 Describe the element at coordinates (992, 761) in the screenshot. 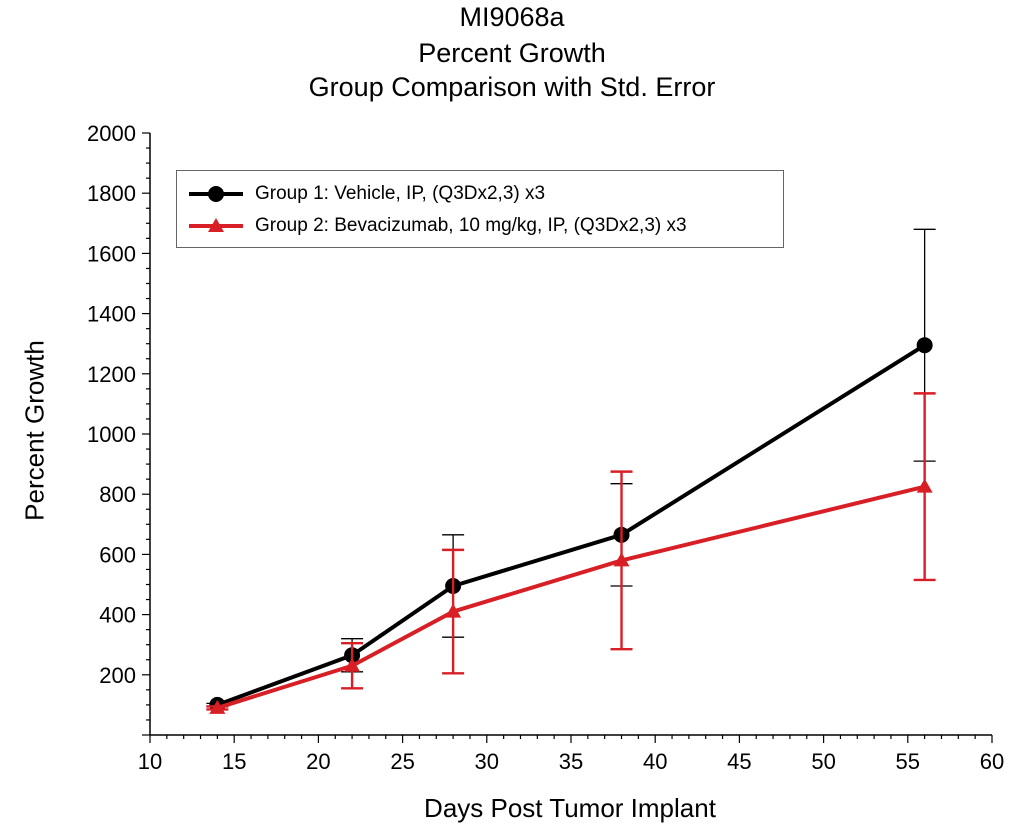

I see `x-tick-label: 60` at that location.